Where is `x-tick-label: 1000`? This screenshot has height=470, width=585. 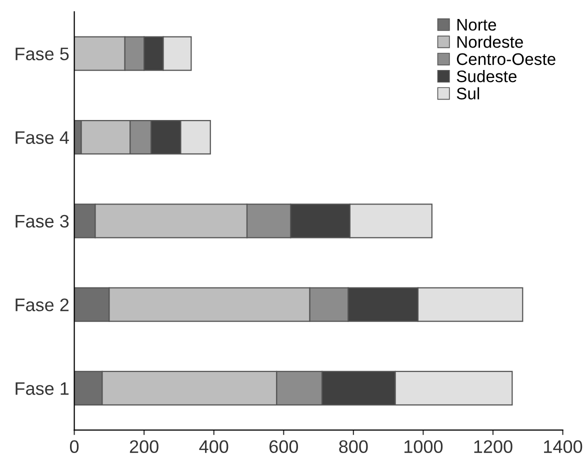 x-tick-label: 1000 is located at coordinates (423, 447).